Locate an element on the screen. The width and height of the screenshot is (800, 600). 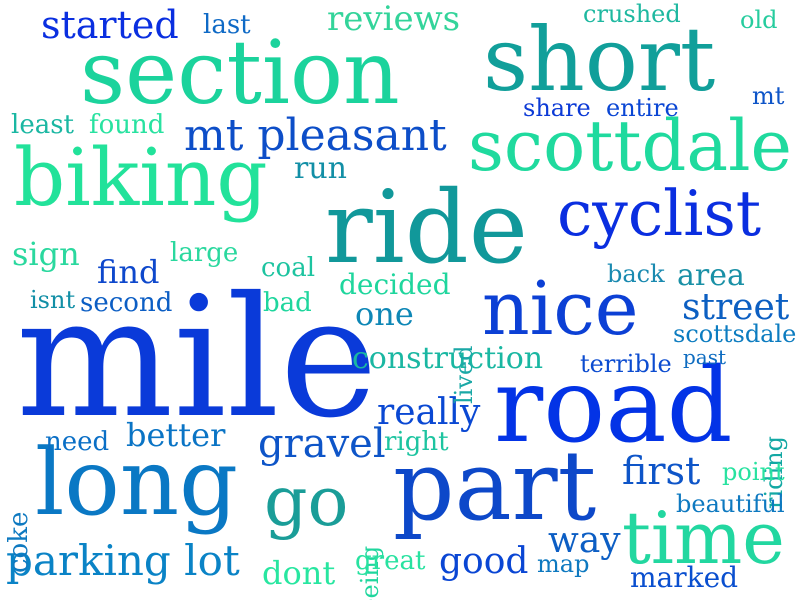
word-better: better is located at coordinates (176, 435).